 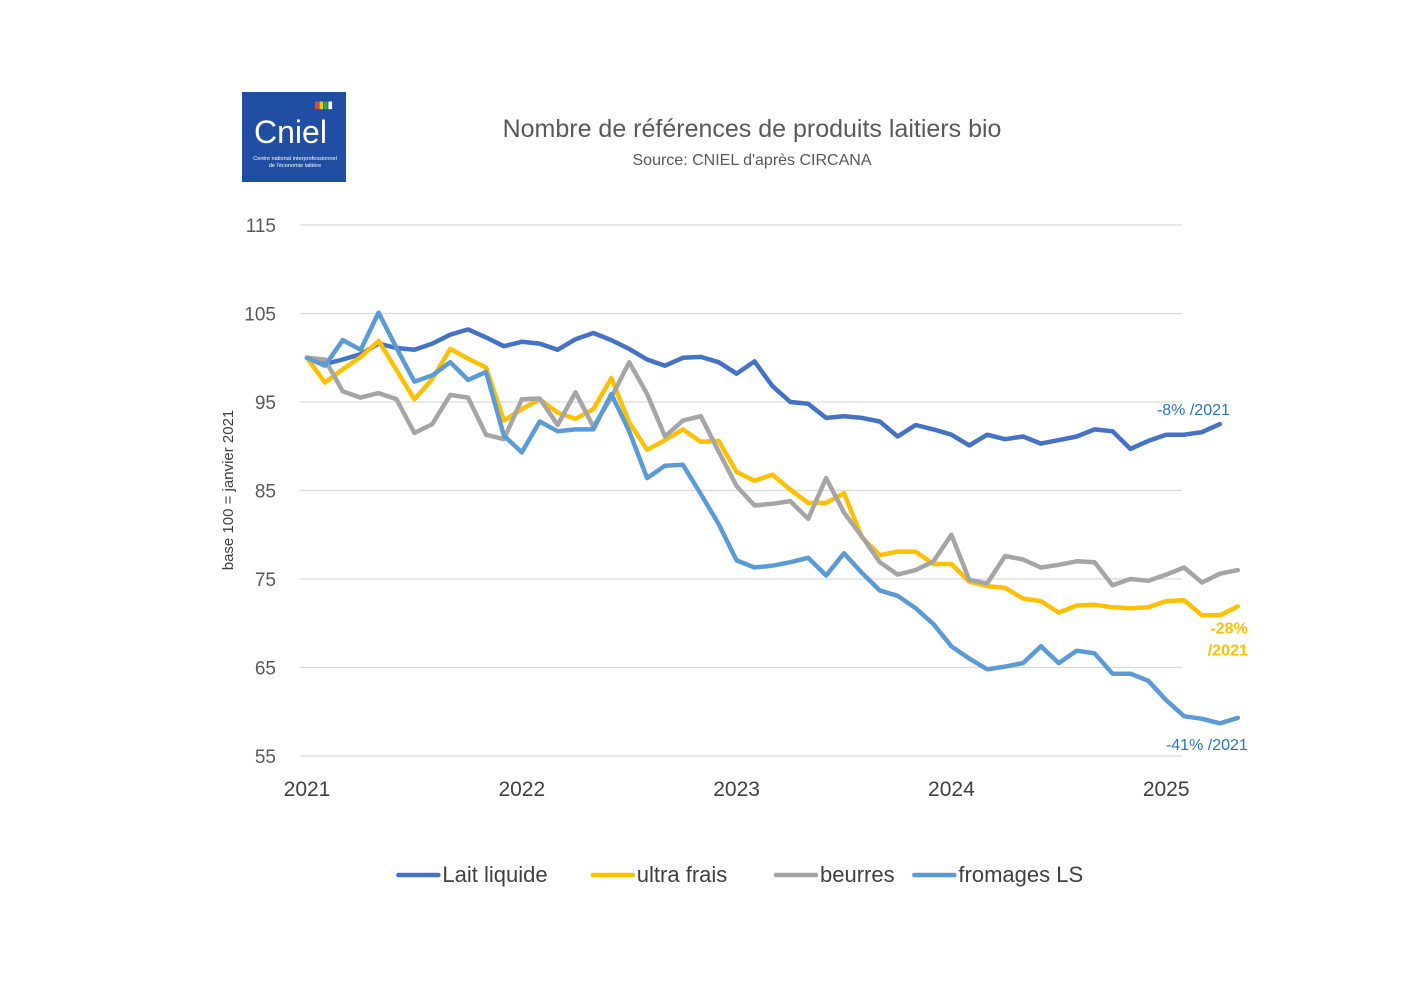 I want to click on legend-label: beurres, so click(x=857, y=874).